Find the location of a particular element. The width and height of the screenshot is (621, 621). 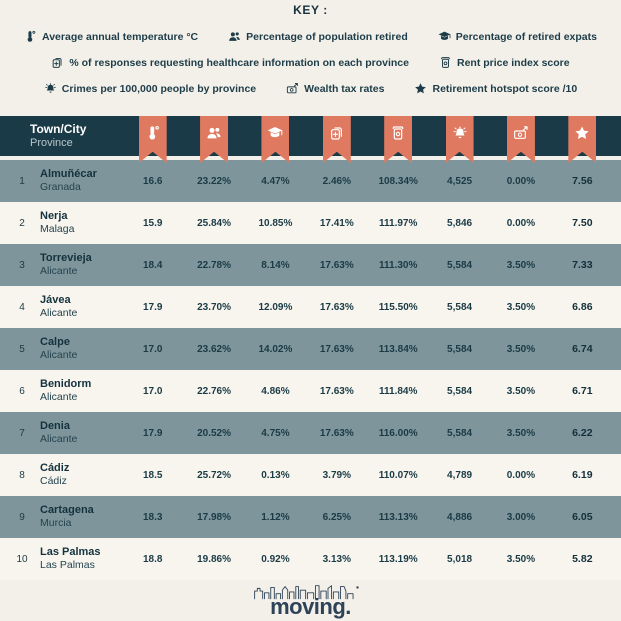

rank: 3 is located at coordinates (22, 265).